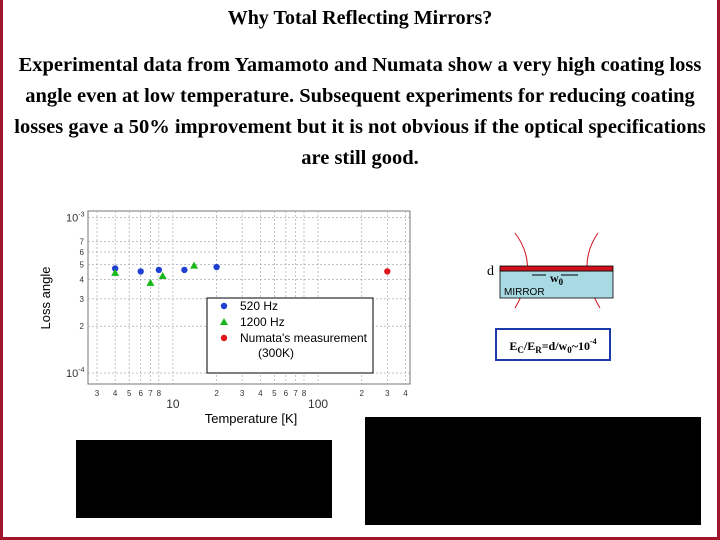 Image resolution: width=720 pixels, height=540 pixels. I want to click on slide-title: Why Total Reflecting Mirrors?, so click(360, 18).